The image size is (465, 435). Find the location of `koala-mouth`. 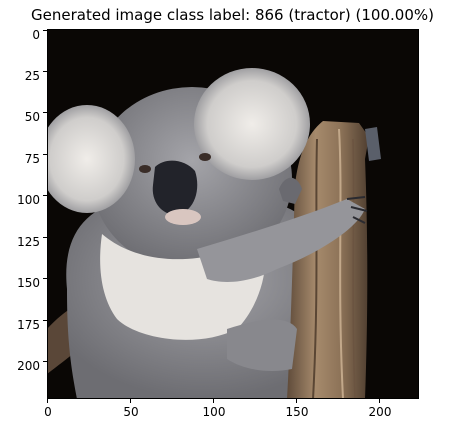

koala-mouth is located at coordinates (183, 217).